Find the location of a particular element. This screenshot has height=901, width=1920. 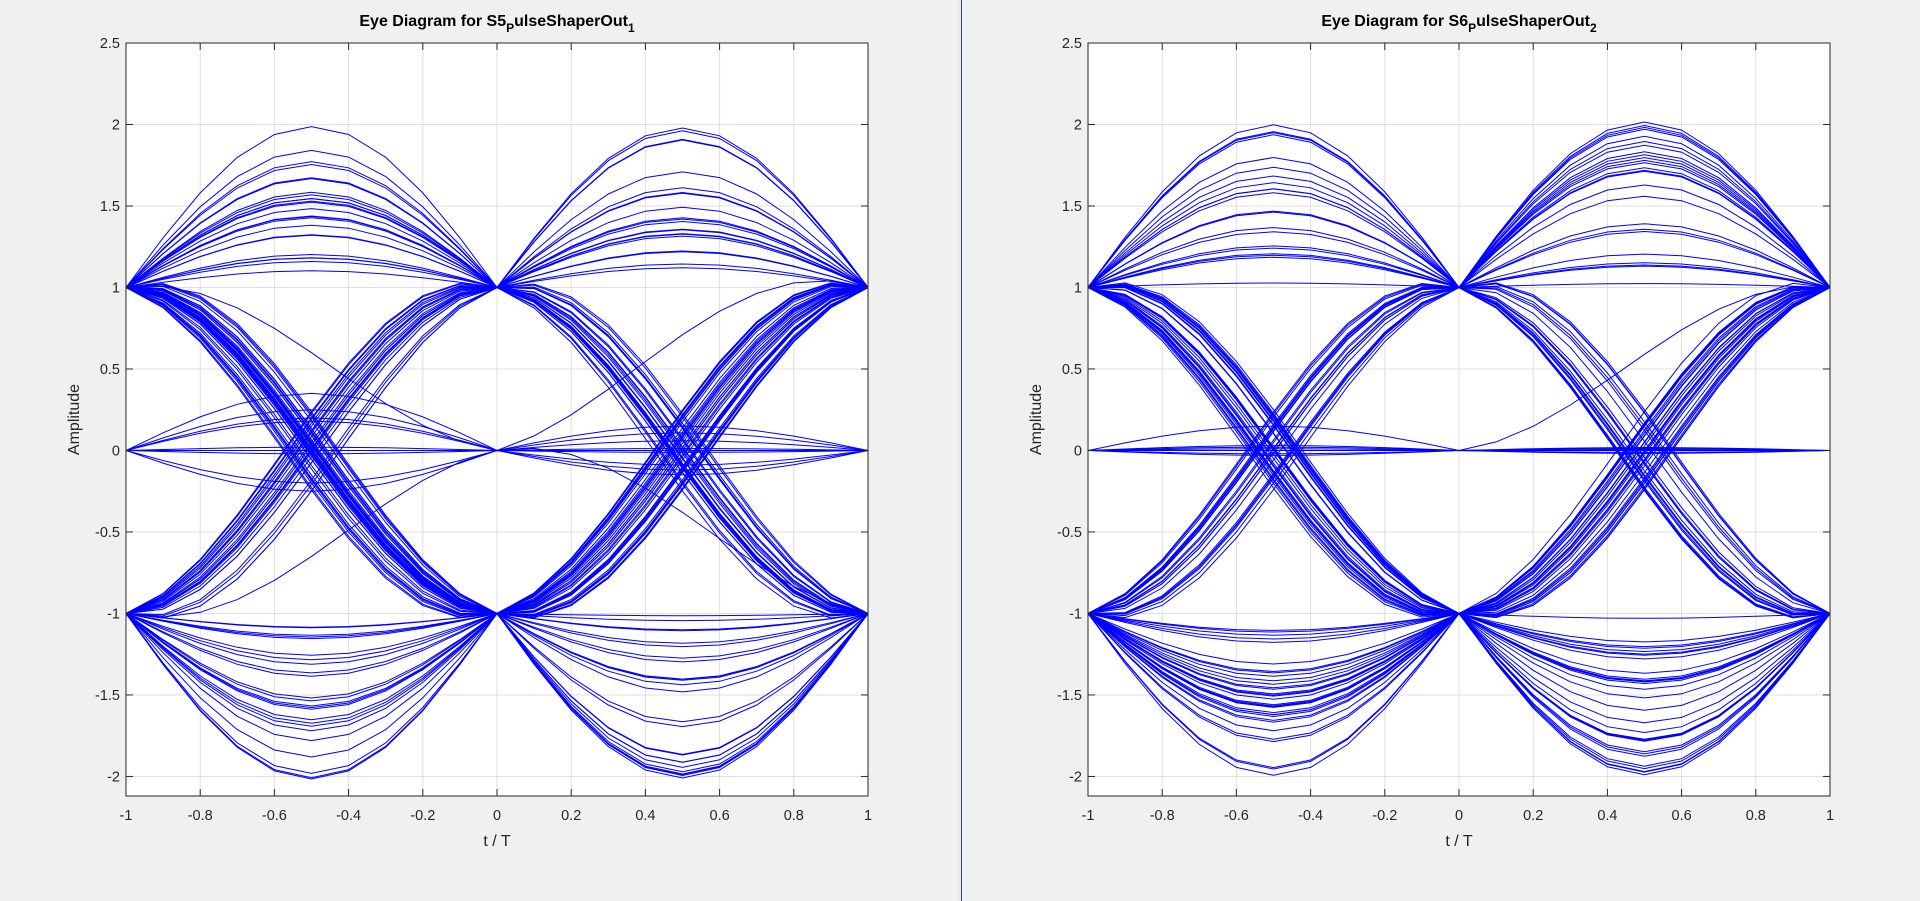

window-divider is located at coordinates (959, 450).